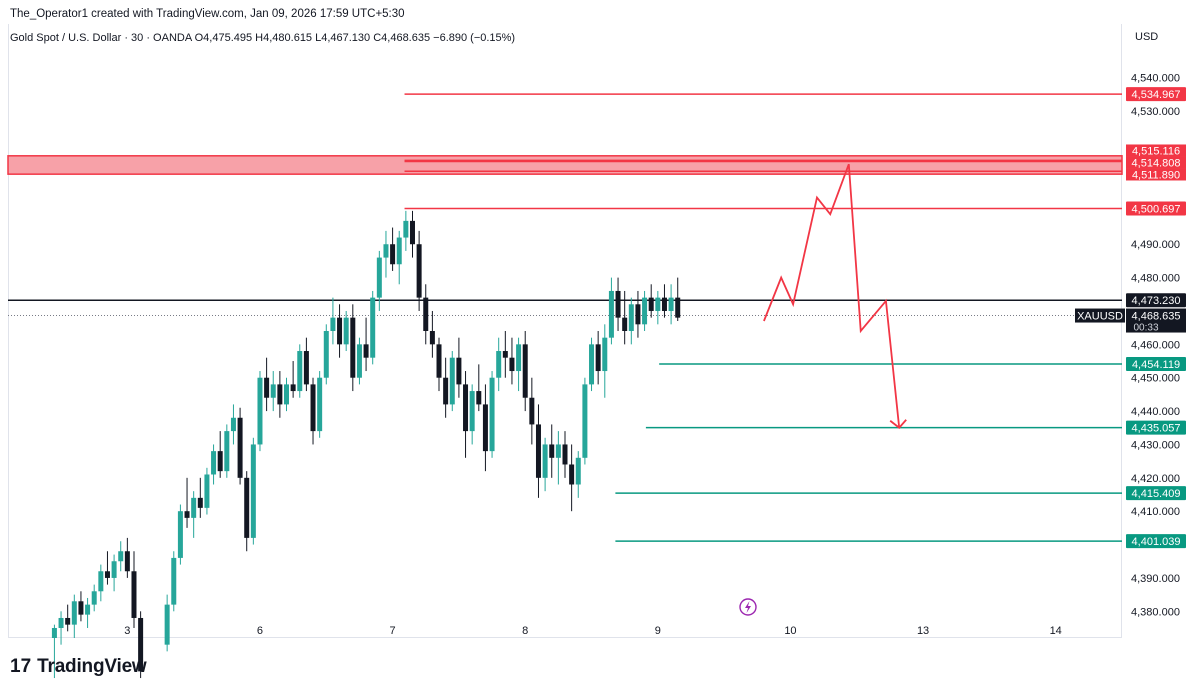 The height and width of the screenshot is (692, 1200). I want to click on current-price-value: 4,468.635, so click(1156, 317).